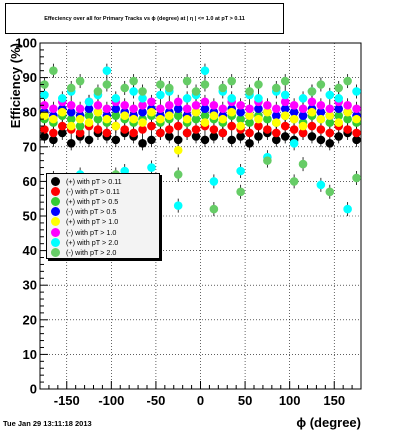 This screenshot has height=433, width=400. Describe the element at coordinates (111, 400) in the screenshot. I see `x-tick-label: -100` at that location.